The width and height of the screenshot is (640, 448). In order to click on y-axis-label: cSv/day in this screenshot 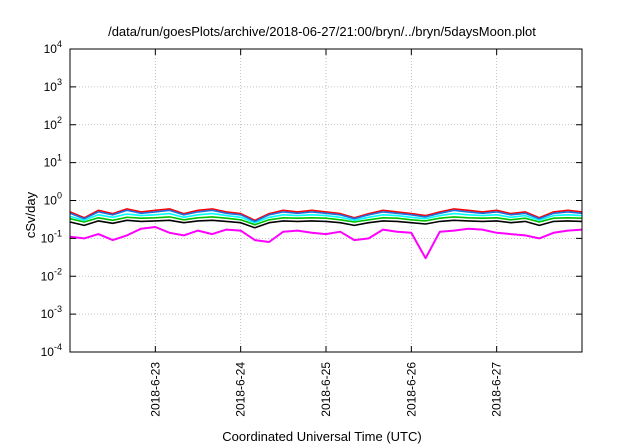, I will do `click(30, 214)`.